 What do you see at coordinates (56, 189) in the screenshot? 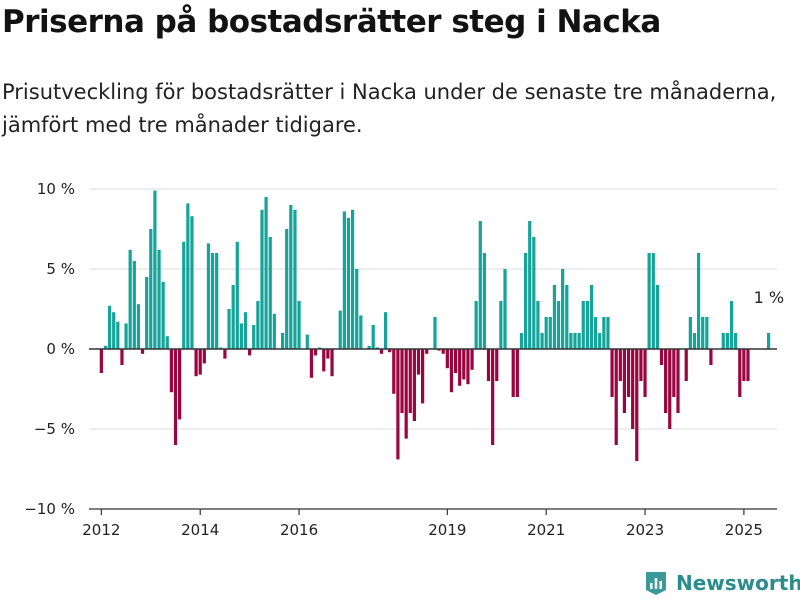
I see `y-tick-label: 10 %` at bounding box center [56, 189].